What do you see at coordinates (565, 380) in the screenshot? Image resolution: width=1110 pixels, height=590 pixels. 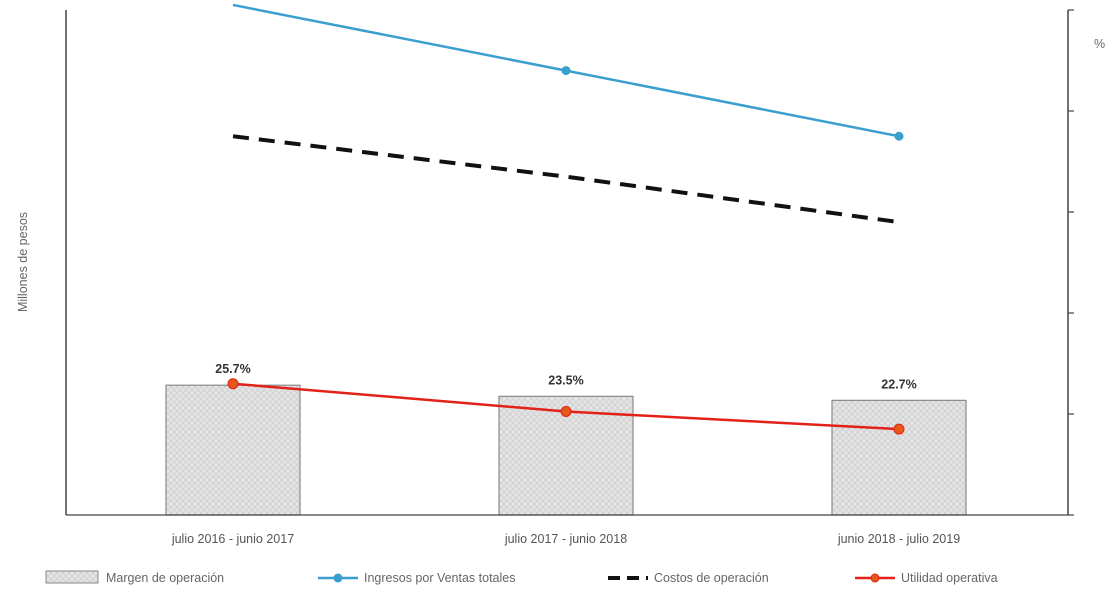 I see `bar-data-label: 23.5%` at bounding box center [565, 380].